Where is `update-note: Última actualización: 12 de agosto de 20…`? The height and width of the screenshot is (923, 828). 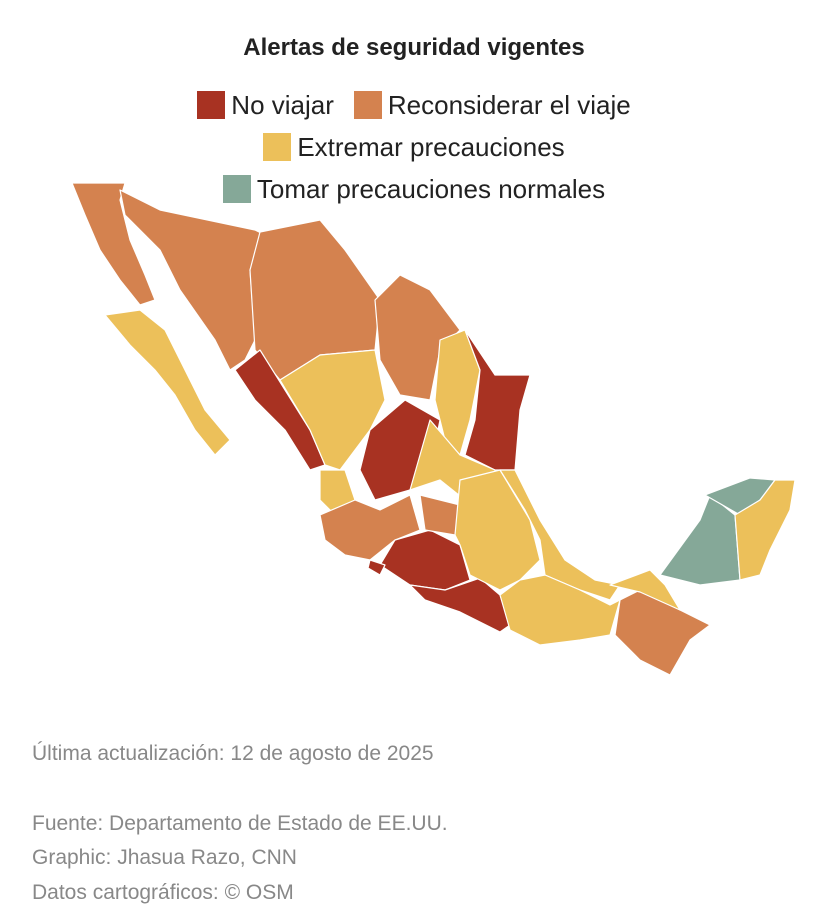
update-note: Última actualización: 12 de agosto de 20… is located at coordinates (233, 753).